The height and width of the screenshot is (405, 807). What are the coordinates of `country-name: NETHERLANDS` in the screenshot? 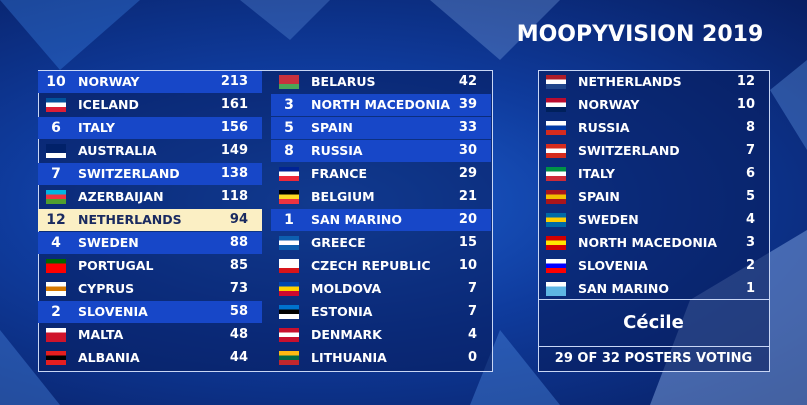 It's located at (130, 219).